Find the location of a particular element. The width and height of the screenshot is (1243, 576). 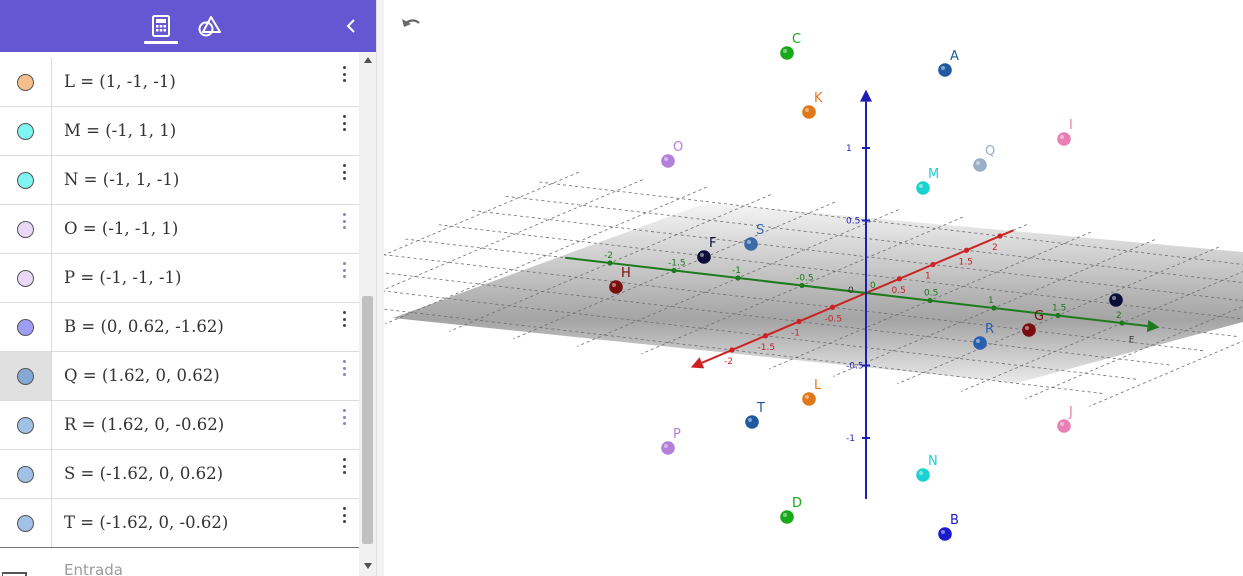

point-t: T is located at coordinates (755, 415).